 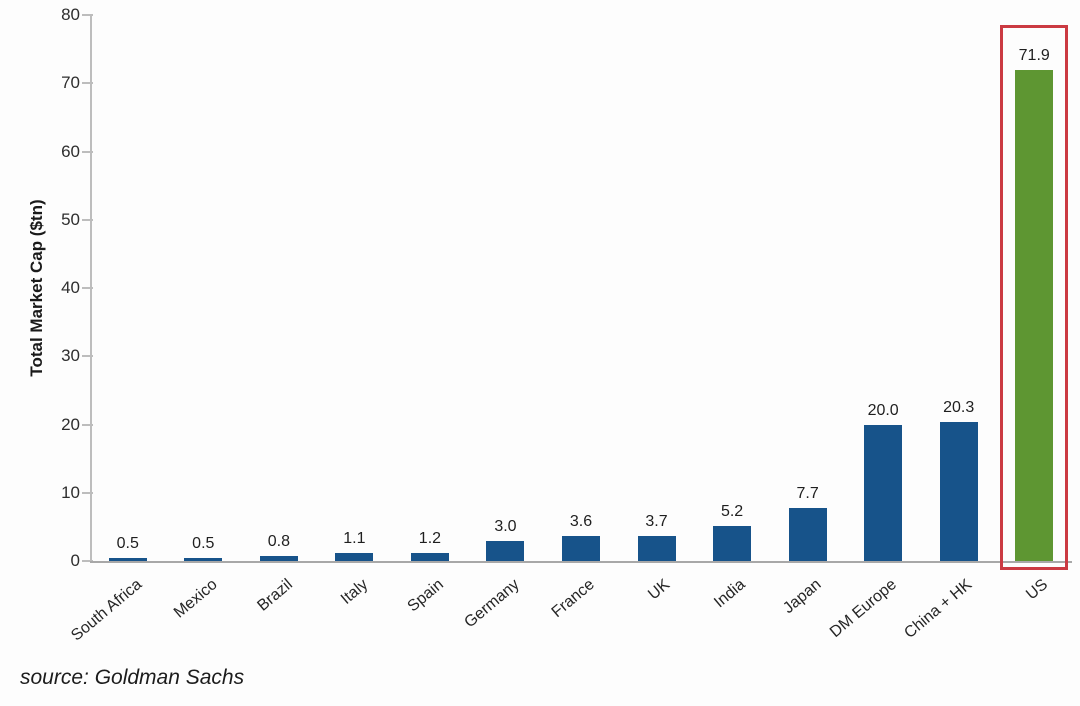 I want to click on x-axis-line, so click(x=581, y=562).